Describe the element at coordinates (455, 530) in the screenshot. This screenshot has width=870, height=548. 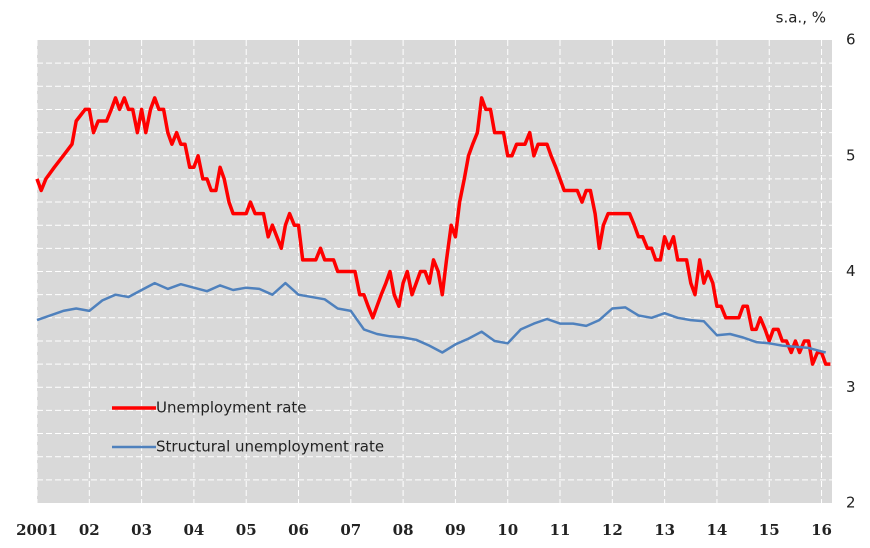
I see `x-tick-label: 09` at that location.